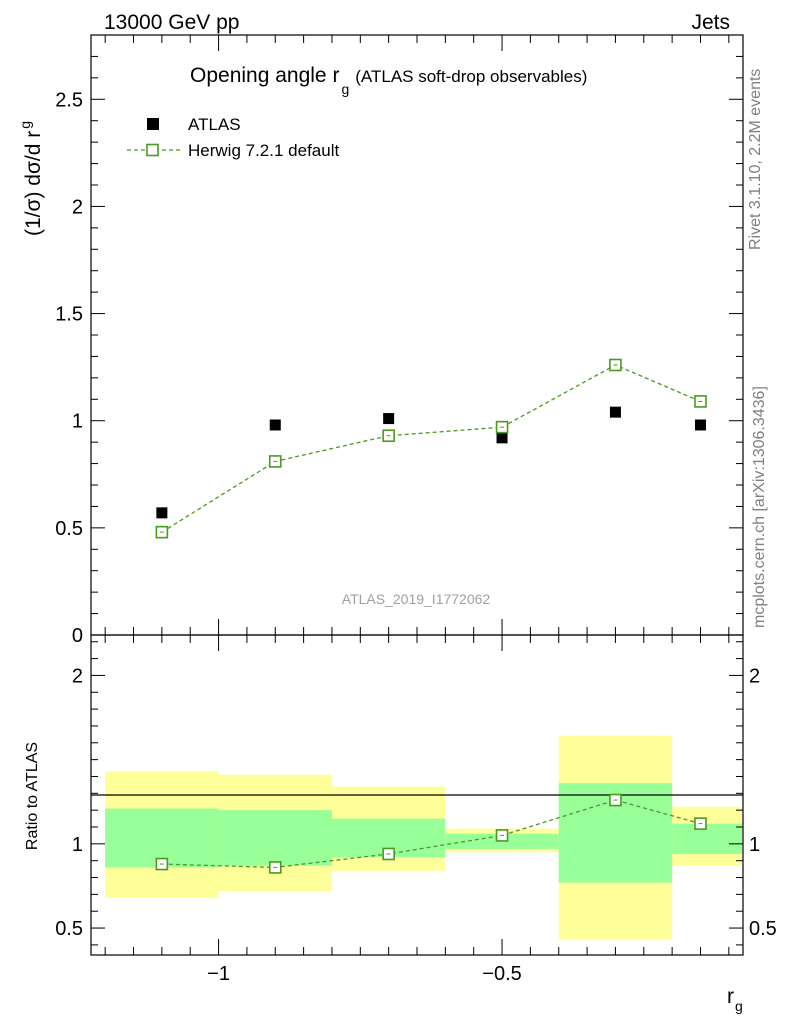 Image resolution: width=786 pixels, height=1024 pixels. Describe the element at coordinates (153, 124) in the screenshot. I see `legend-atlas-marker` at that location.